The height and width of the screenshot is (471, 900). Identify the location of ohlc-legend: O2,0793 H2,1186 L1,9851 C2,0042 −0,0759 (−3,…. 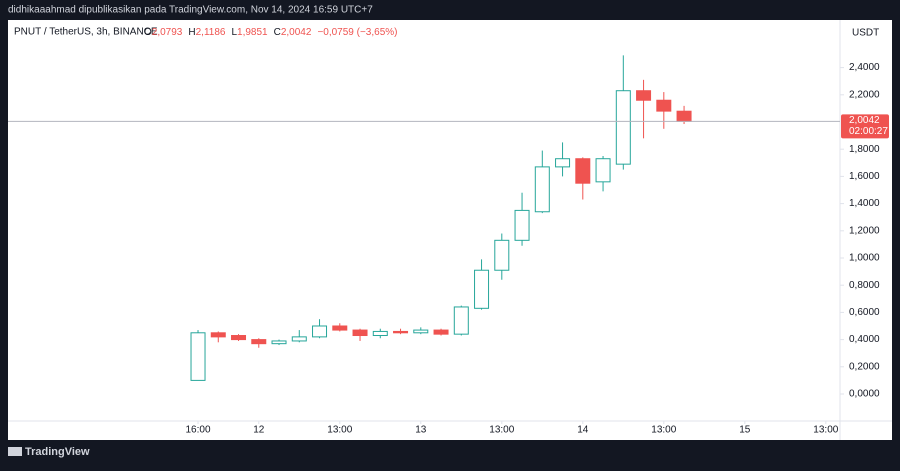
(271, 32).